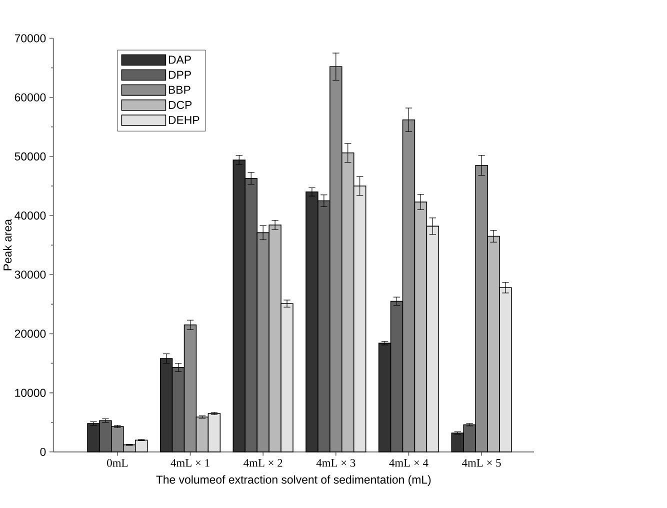  I want to click on x-tick-label: 4mL × 5, so click(481, 462).